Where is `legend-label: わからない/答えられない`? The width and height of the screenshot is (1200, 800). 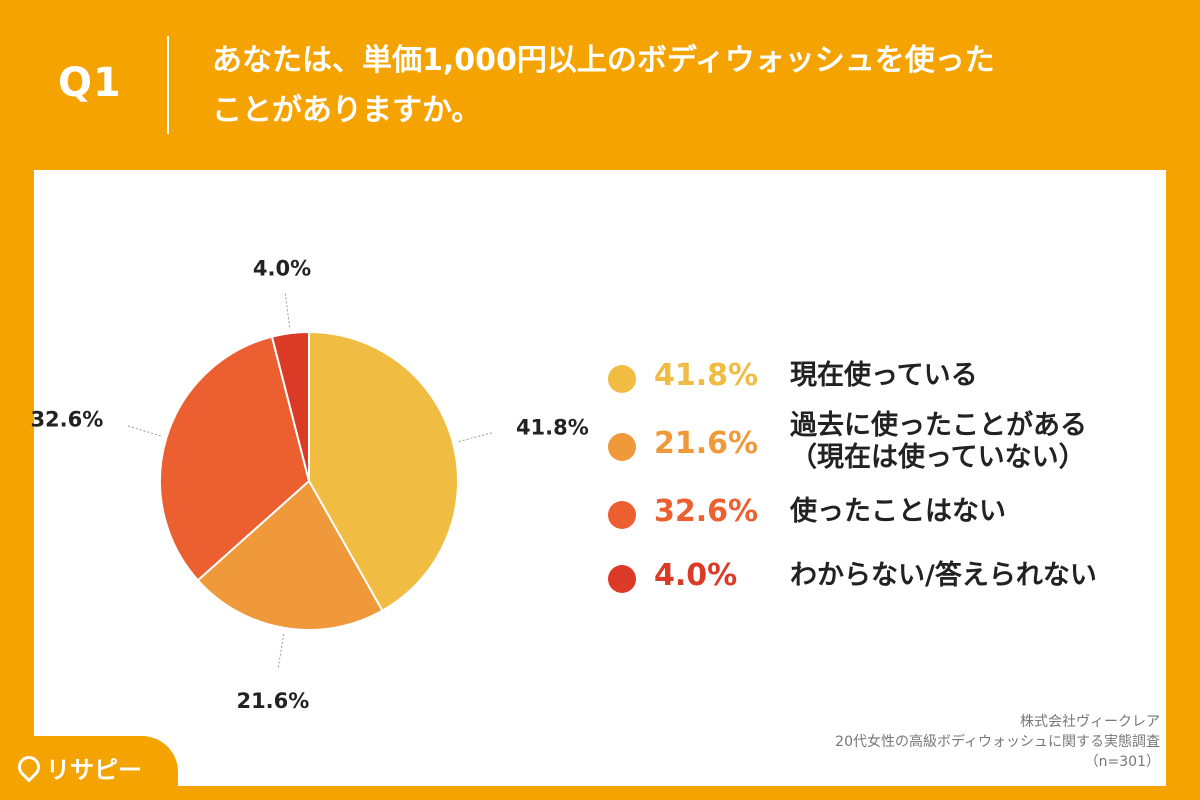
legend-label: わからない/答えられない is located at coordinates (943, 576).